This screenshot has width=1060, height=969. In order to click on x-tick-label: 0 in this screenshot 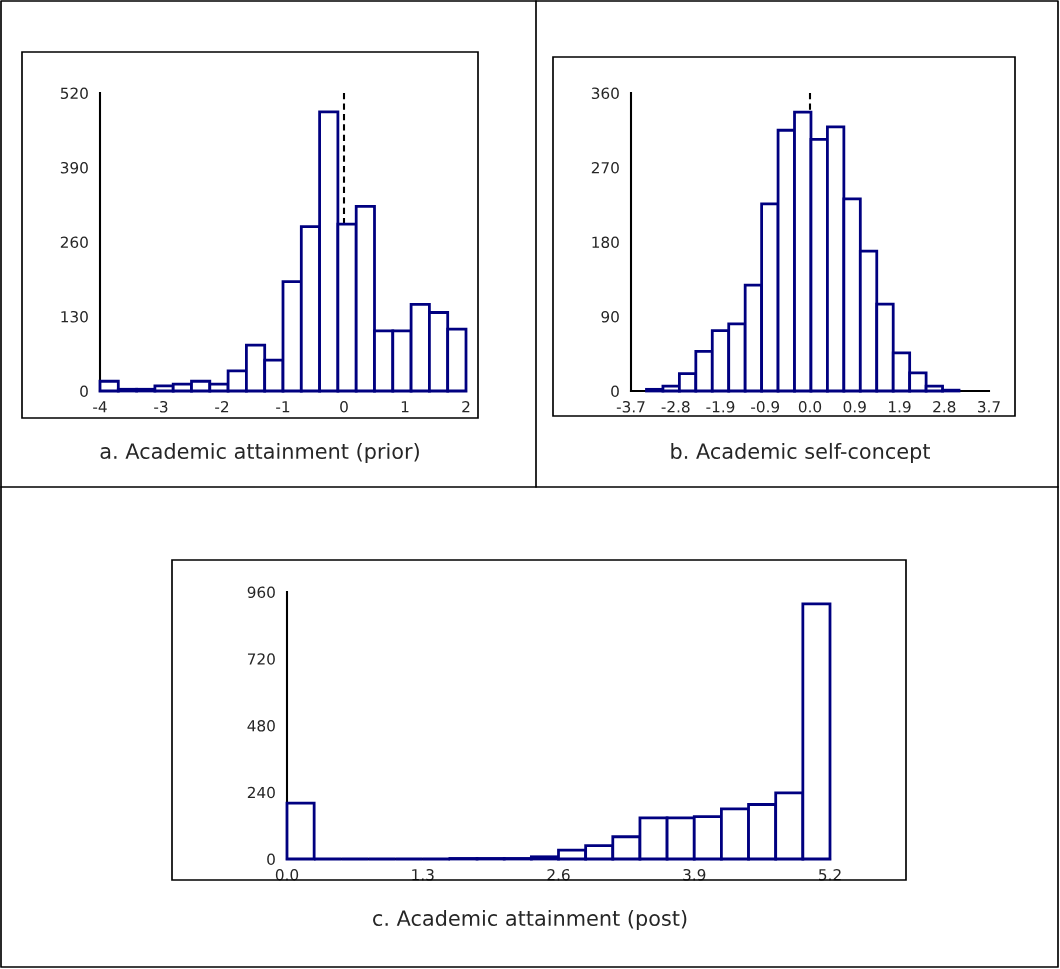, I will do `click(344, 406)`.